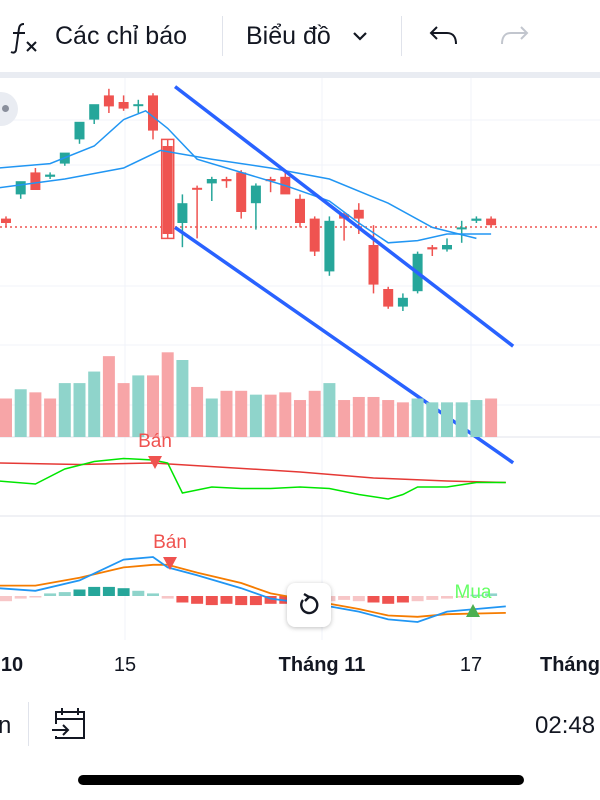  I want to click on top-toolbar: Các chỉ báo Biểu đồ, so click(300, 36).